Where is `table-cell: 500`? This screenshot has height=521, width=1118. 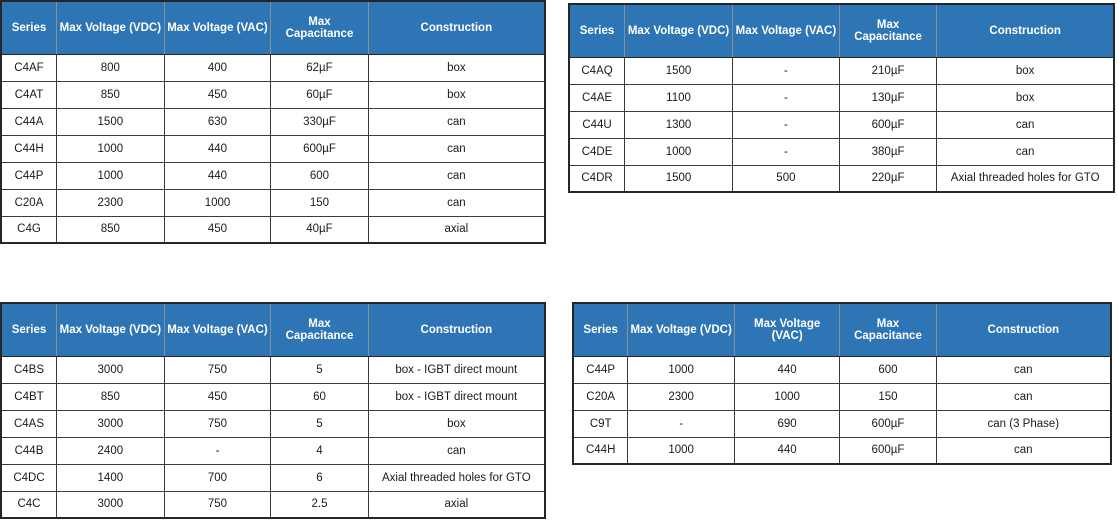 table-cell: 500 is located at coordinates (785, 178).